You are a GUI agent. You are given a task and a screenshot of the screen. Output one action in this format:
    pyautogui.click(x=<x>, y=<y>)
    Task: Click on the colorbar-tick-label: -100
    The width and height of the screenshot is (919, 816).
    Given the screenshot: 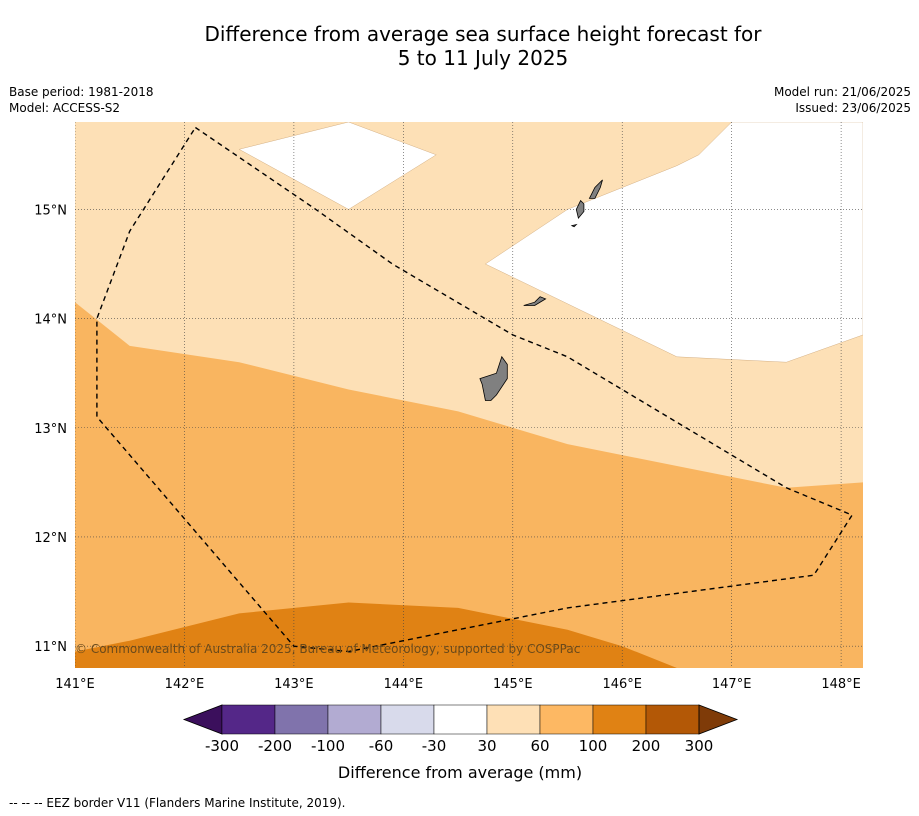 What is the action you would take?
    pyautogui.click(x=328, y=746)
    